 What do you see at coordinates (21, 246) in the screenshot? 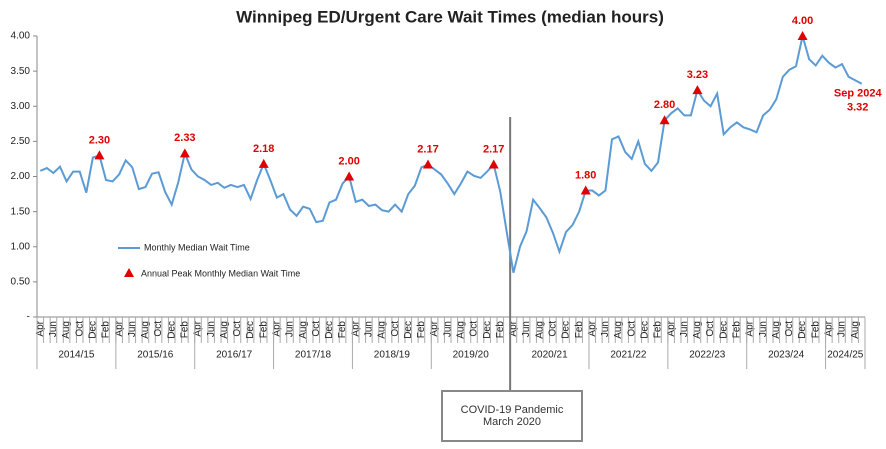
I see `y-tick-label: 1.00` at bounding box center [21, 246].